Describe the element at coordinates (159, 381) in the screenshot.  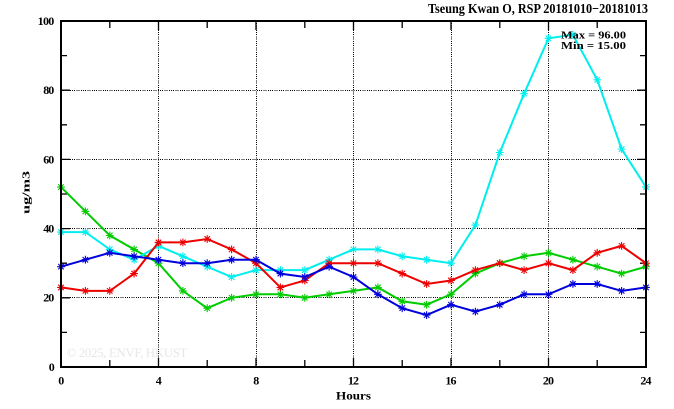
I see `svg-text: 4` at that location.